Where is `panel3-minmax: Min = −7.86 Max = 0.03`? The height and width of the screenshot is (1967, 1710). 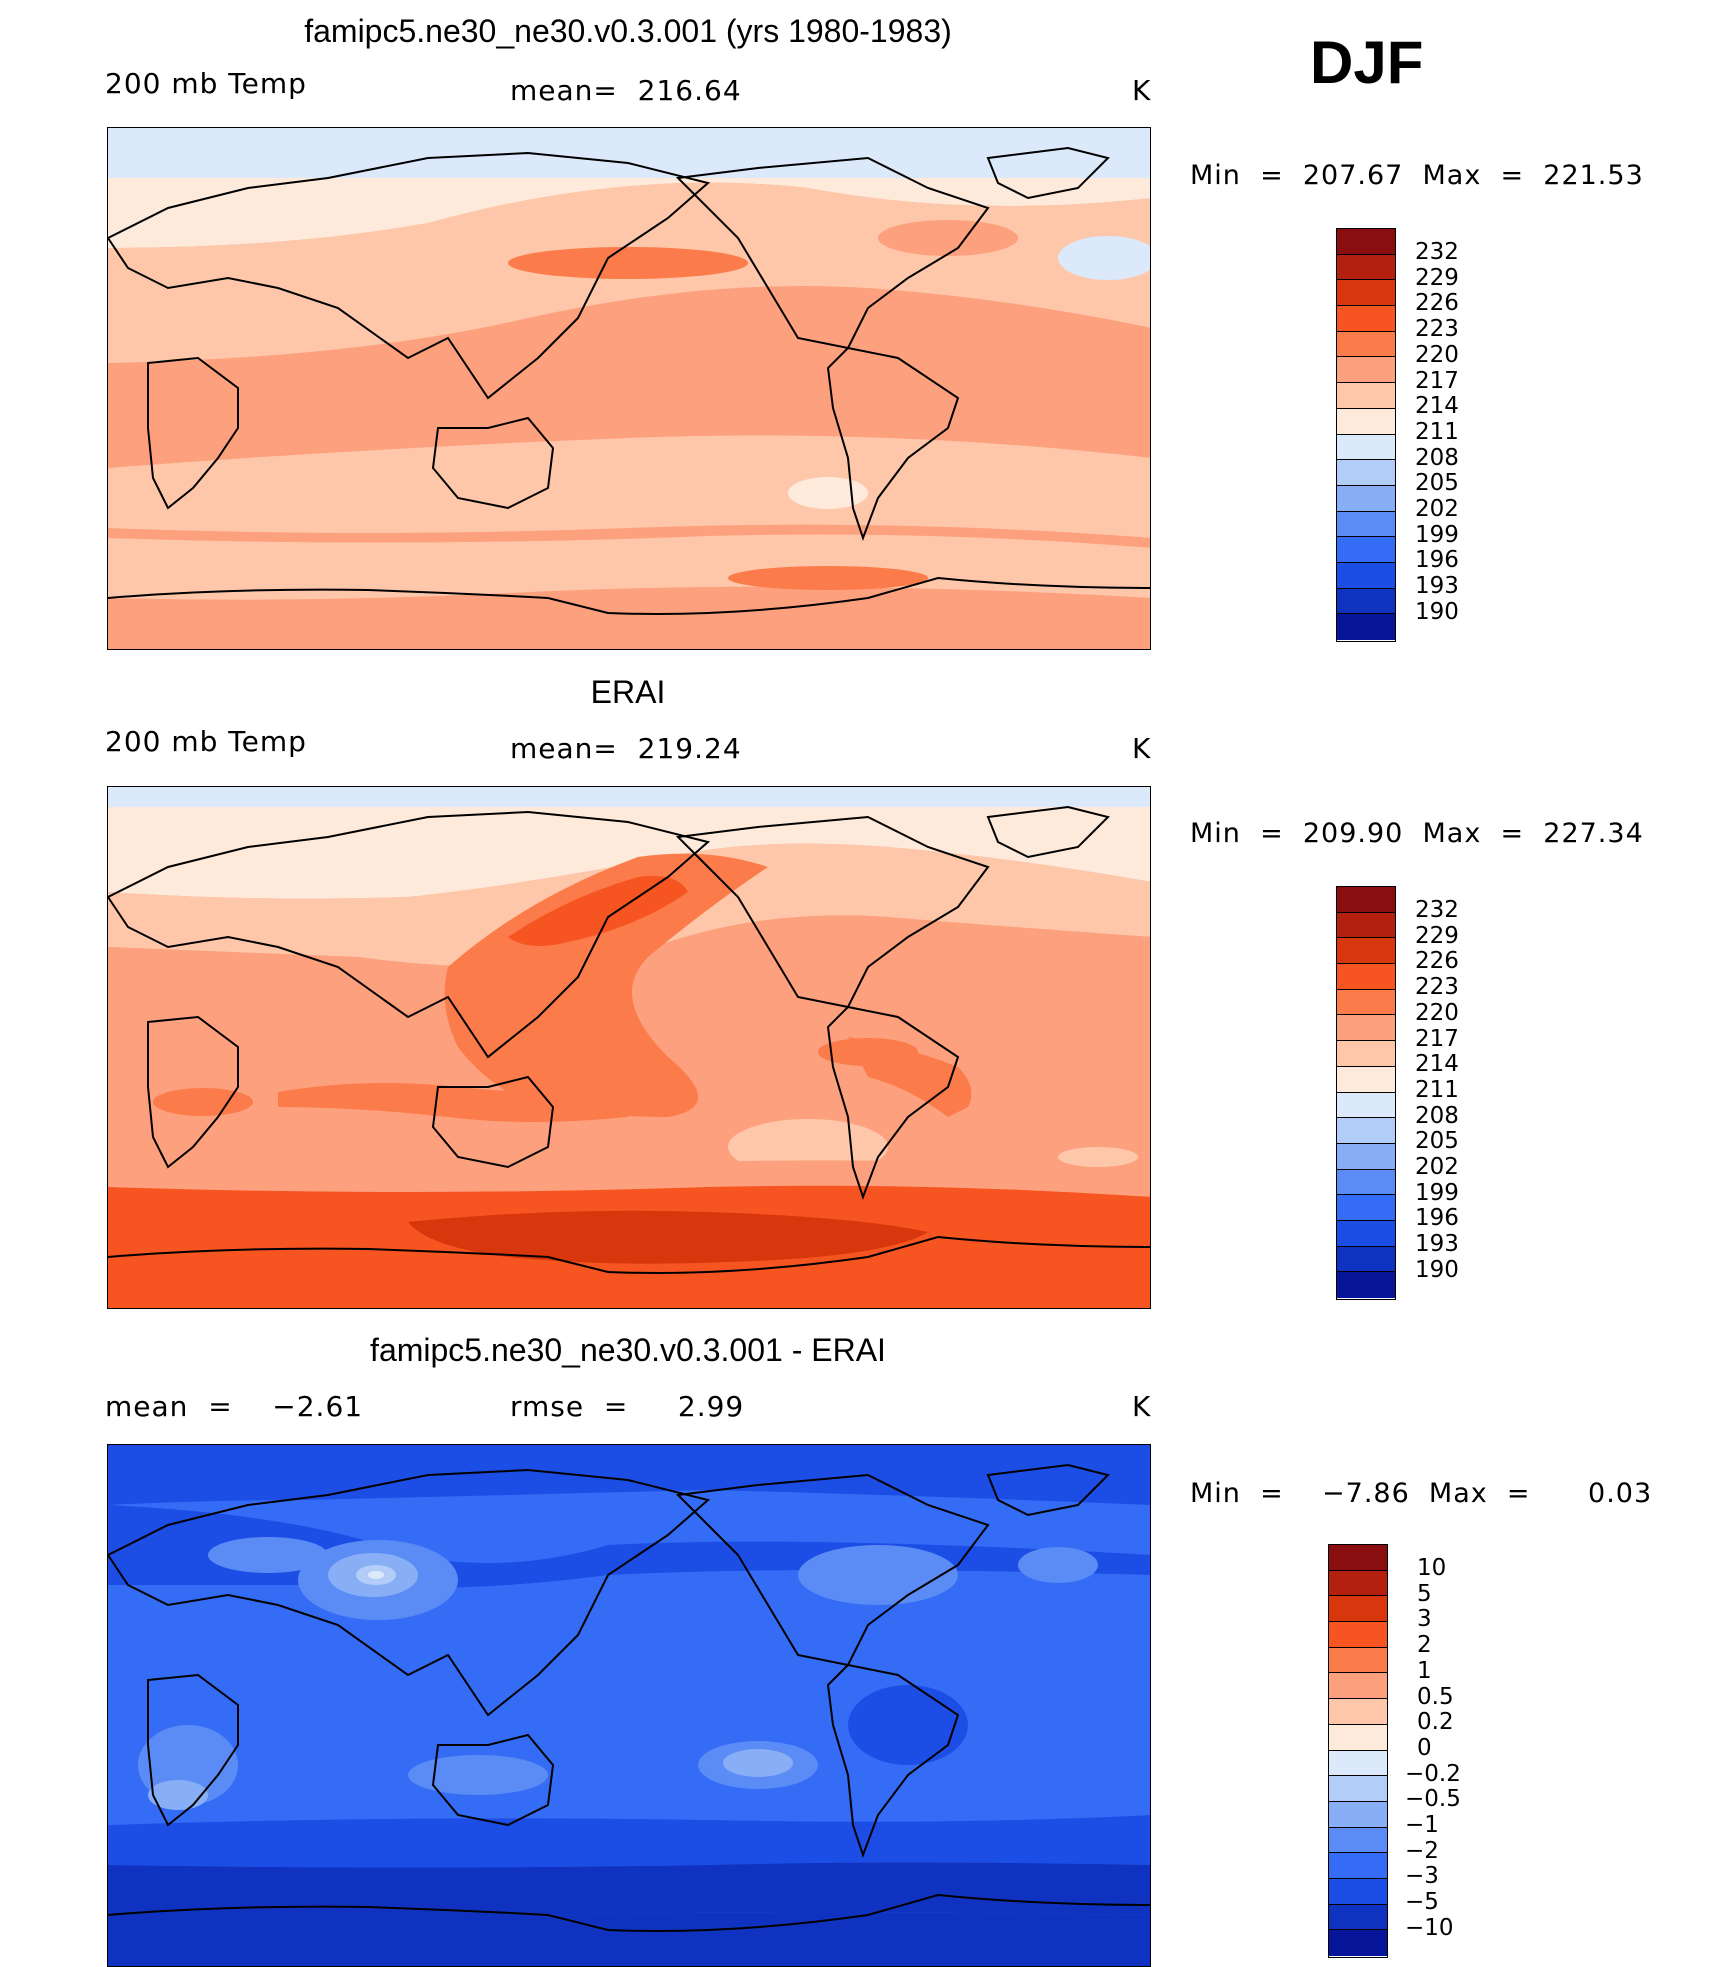
panel3-minmax: Min = −7.86 Max = 0.03 is located at coordinates (1421, 1494).